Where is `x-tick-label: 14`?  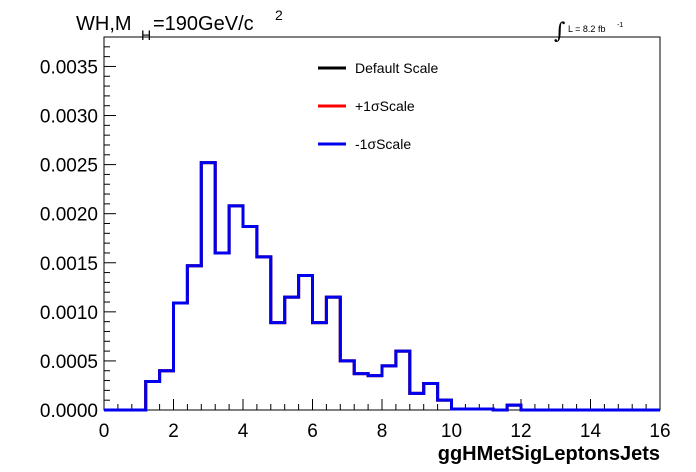
x-tick-label: 14 is located at coordinates (591, 431).